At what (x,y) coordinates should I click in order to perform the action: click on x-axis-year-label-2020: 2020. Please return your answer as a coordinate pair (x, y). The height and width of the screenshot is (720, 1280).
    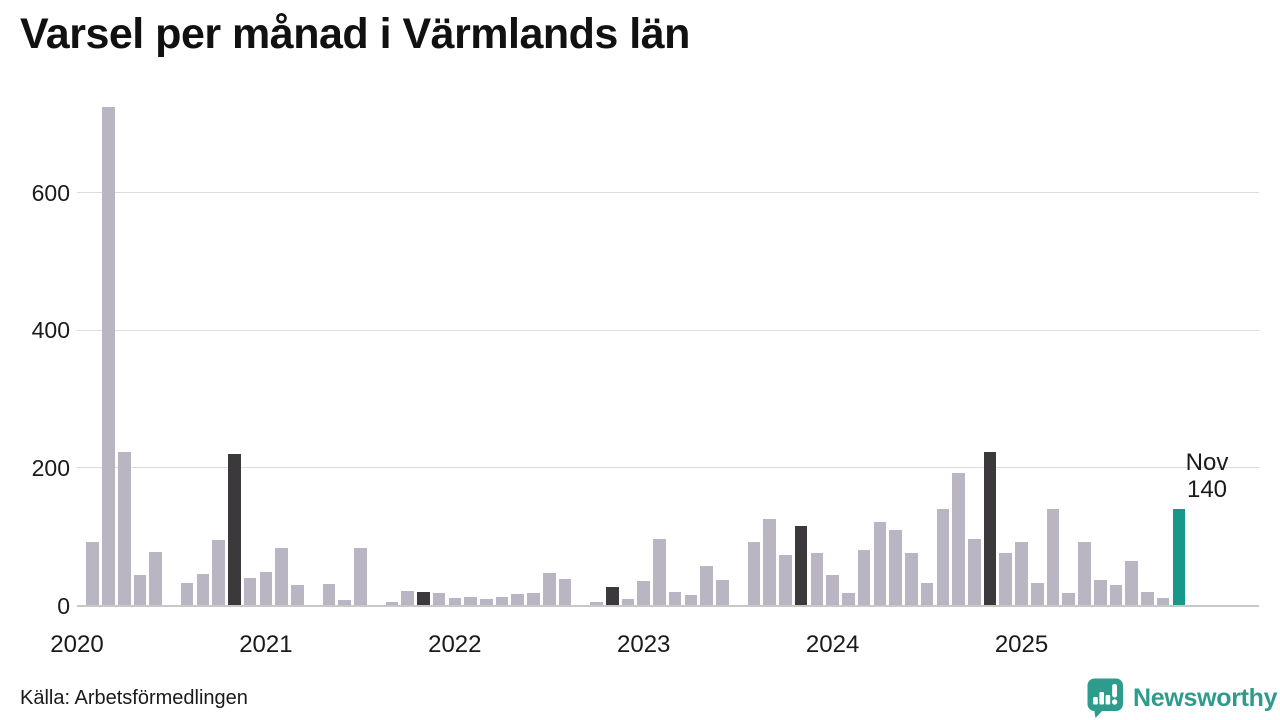
    Looking at the image, I should click on (77, 644).